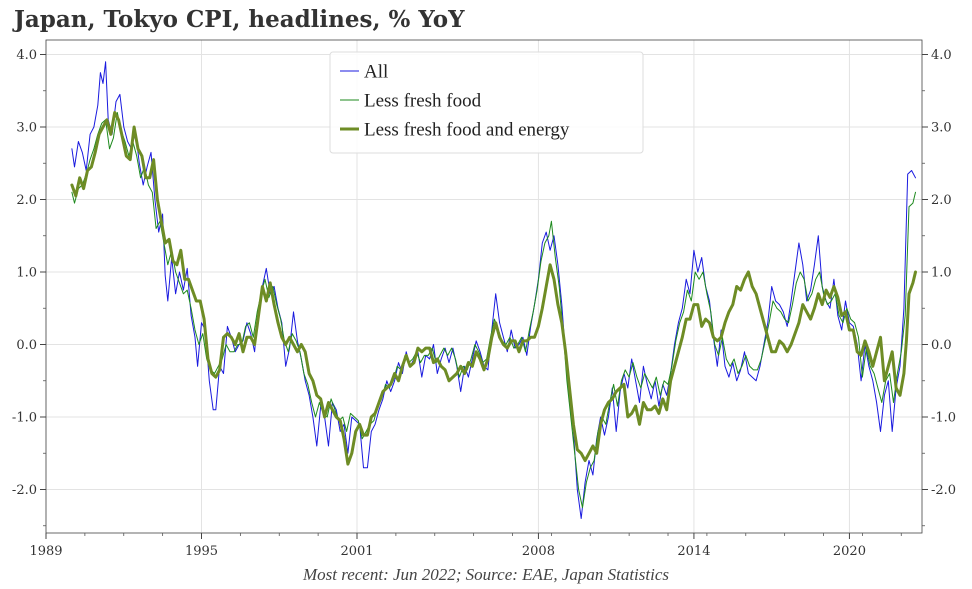 This screenshot has width=972, height=589. What do you see at coordinates (538, 551) in the screenshot?
I see `x-tick-label: 2008` at bounding box center [538, 551].